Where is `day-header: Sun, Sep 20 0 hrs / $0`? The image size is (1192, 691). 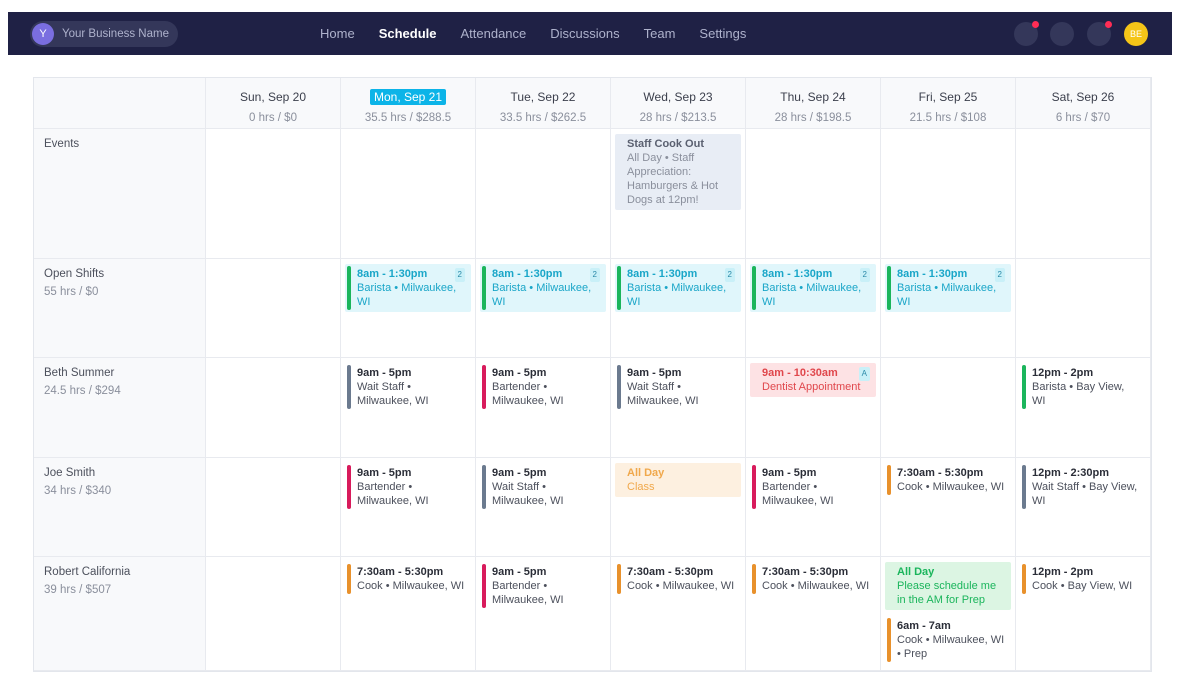
day-header: Sun, Sep 20 0 hrs / $0 is located at coordinates (273, 103).